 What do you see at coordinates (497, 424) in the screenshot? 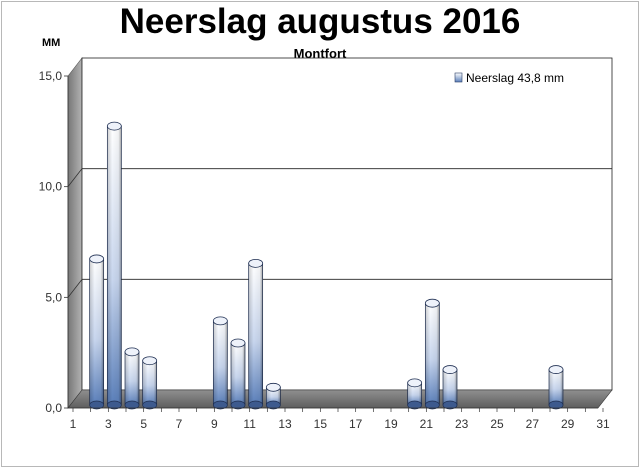
I see `x-tick-label: 25` at bounding box center [497, 424].